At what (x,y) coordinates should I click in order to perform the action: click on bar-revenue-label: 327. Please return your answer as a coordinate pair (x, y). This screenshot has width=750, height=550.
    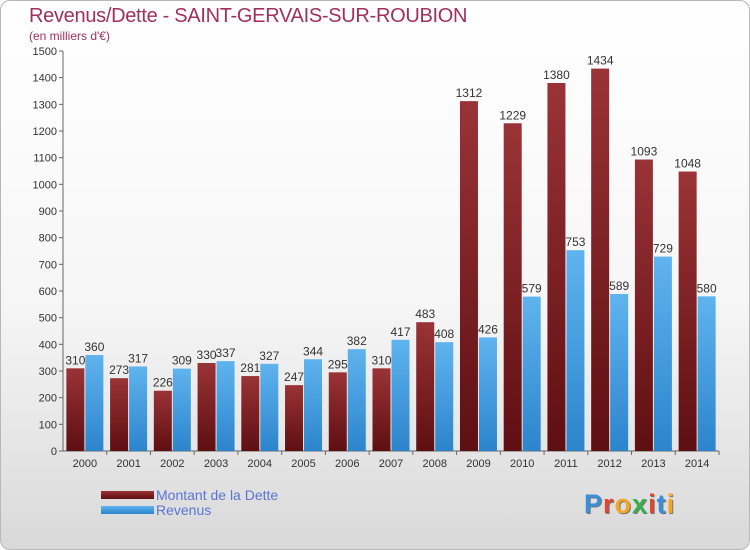
    Looking at the image, I should click on (269, 356).